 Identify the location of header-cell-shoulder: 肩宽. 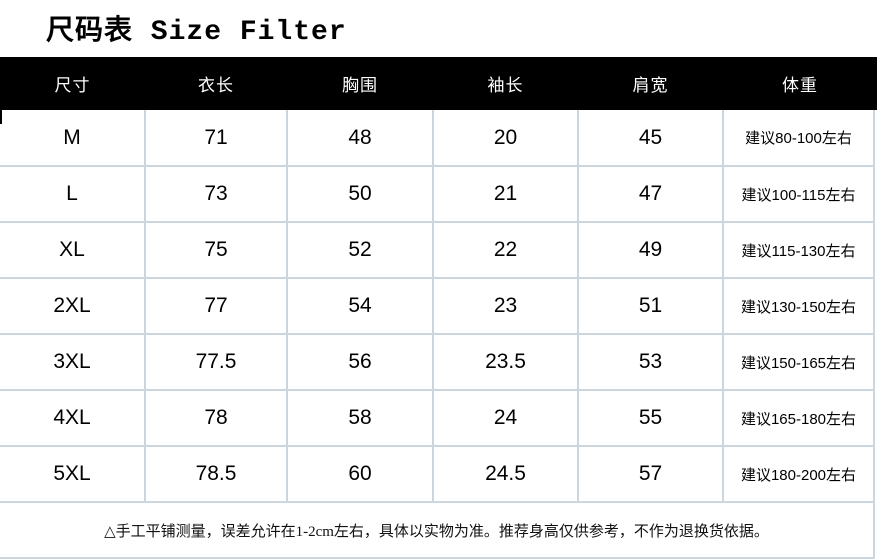
(650, 85).